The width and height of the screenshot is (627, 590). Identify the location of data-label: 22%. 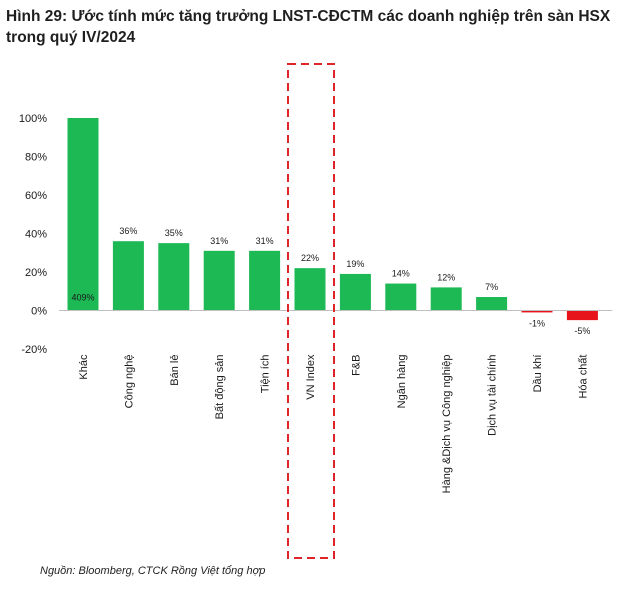
(310, 258).